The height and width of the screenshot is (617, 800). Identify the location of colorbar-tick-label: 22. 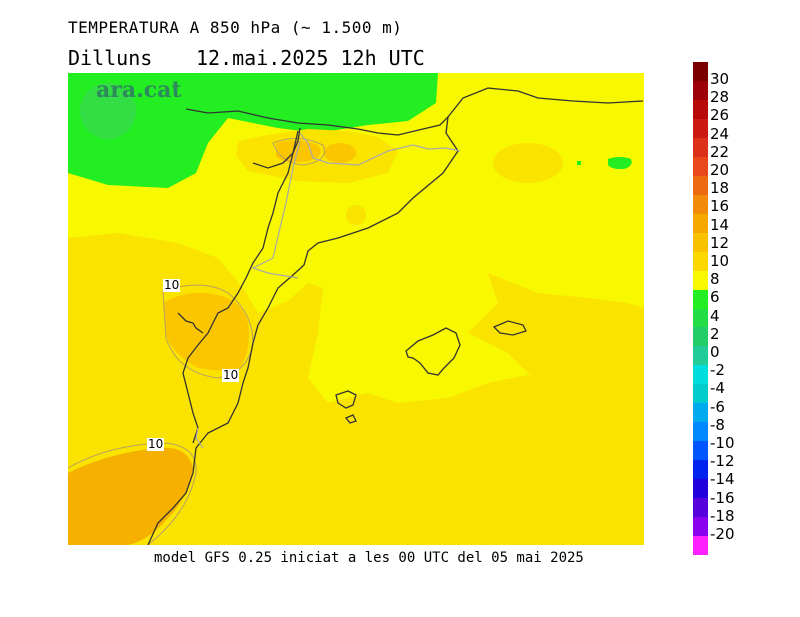
(720, 151).